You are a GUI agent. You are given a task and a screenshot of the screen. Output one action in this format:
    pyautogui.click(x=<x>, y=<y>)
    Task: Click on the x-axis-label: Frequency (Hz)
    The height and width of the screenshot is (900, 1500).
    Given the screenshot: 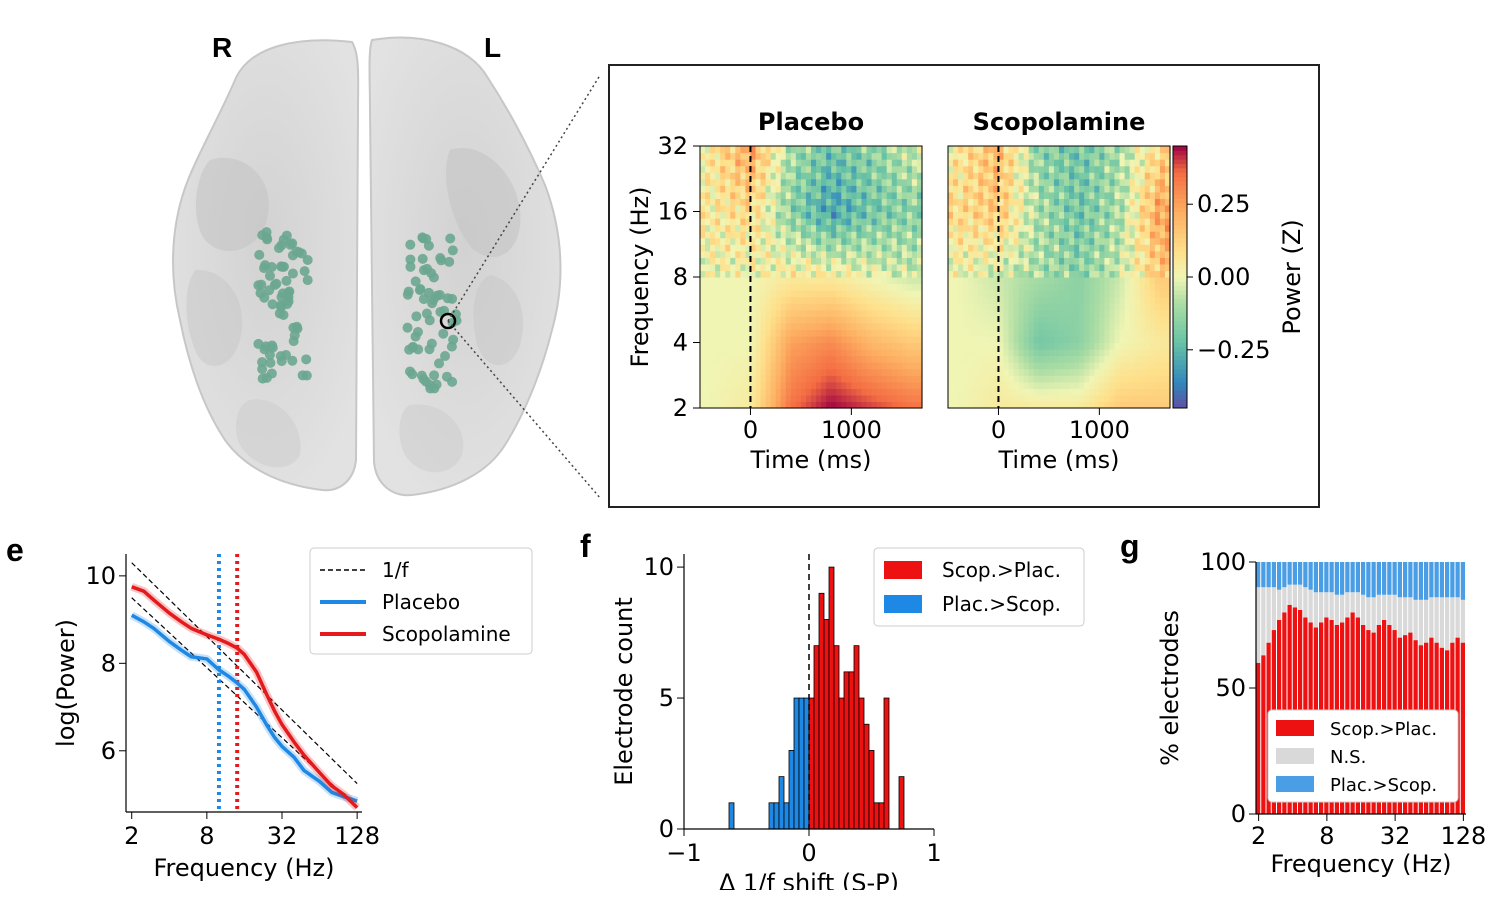 What is the action you would take?
    pyautogui.click(x=1361, y=864)
    